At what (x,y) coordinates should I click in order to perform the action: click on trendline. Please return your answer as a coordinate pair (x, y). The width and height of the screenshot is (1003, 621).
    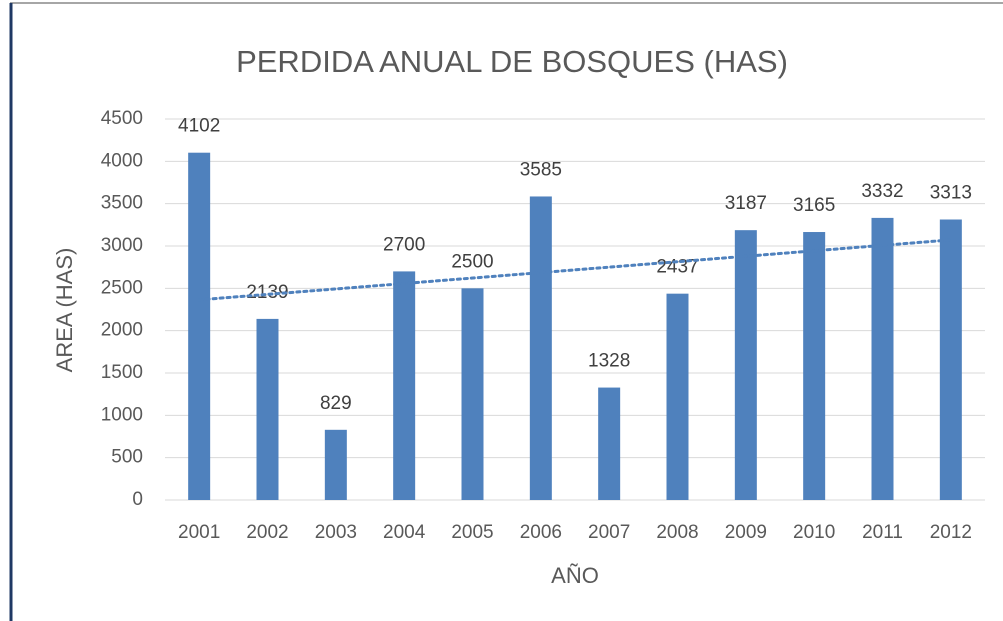
    Looking at the image, I should click on (575, 270).